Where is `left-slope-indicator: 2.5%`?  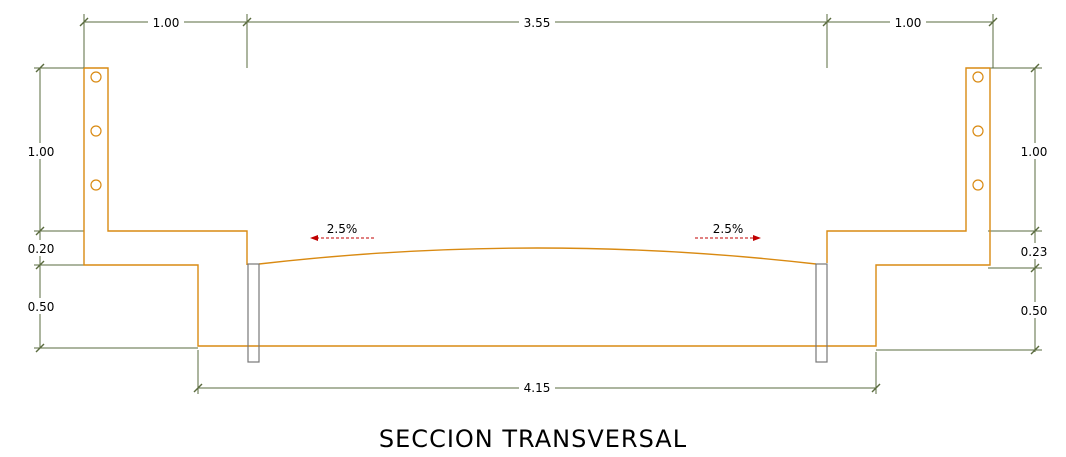
left-slope-indicator: 2.5% is located at coordinates (343, 231).